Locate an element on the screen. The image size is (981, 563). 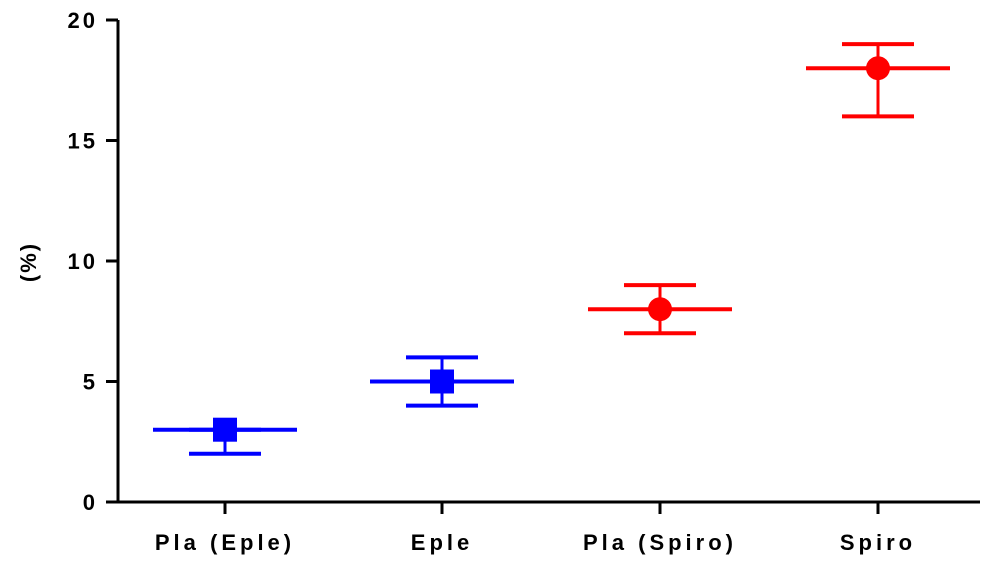
x-category-label: Pla (Eple) is located at coordinates (225, 542).